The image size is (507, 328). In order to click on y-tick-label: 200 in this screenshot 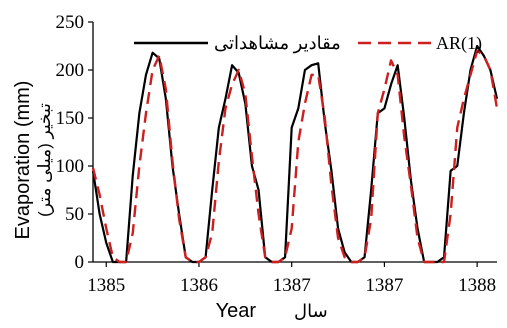, I will do `click(70, 70)`.